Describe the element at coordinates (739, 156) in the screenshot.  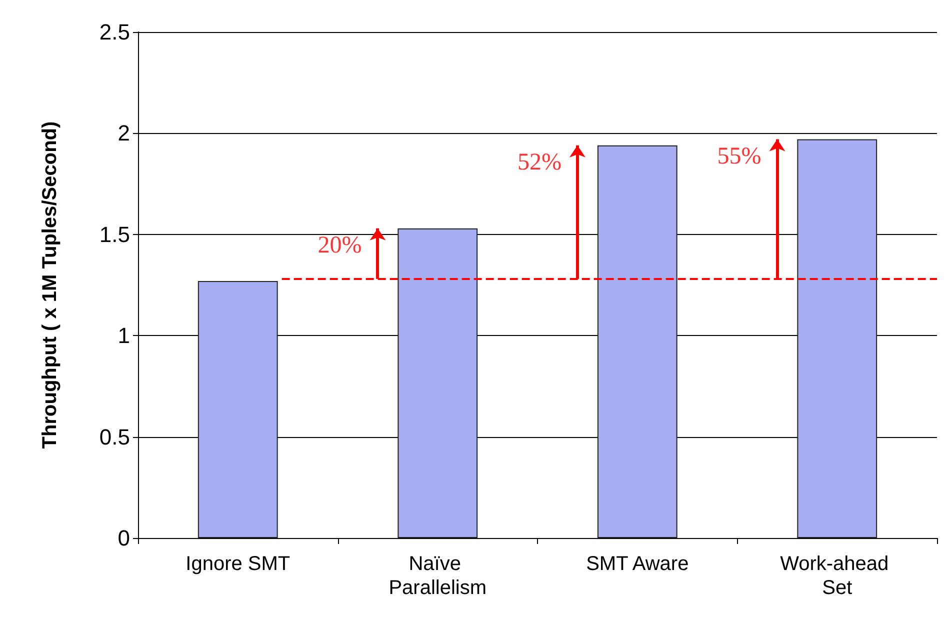
I see `annotation: 55%` at that location.